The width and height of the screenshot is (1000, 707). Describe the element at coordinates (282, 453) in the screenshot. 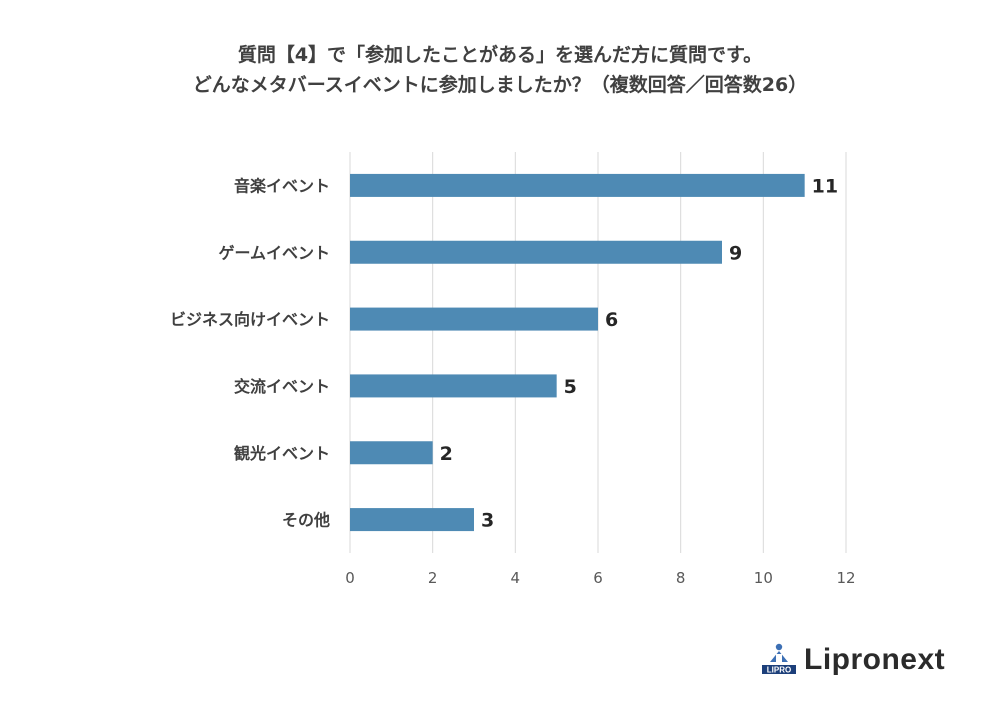

I see `category-label: 観光イベント` at that location.